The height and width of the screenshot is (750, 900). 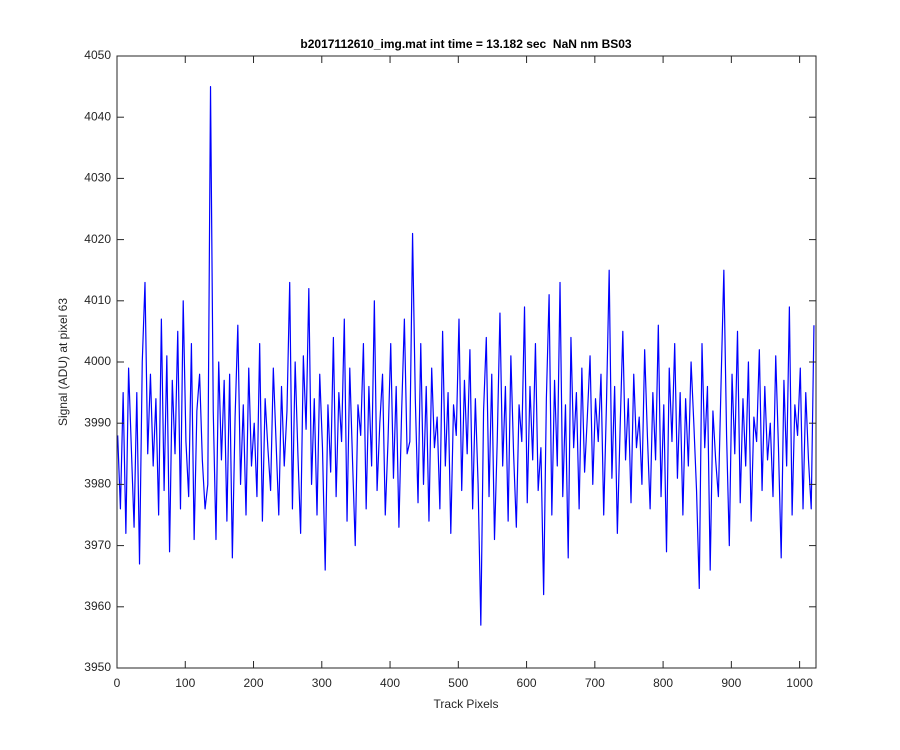 I want to click on y-tick-label: 4020, so click(x=97, y=239).